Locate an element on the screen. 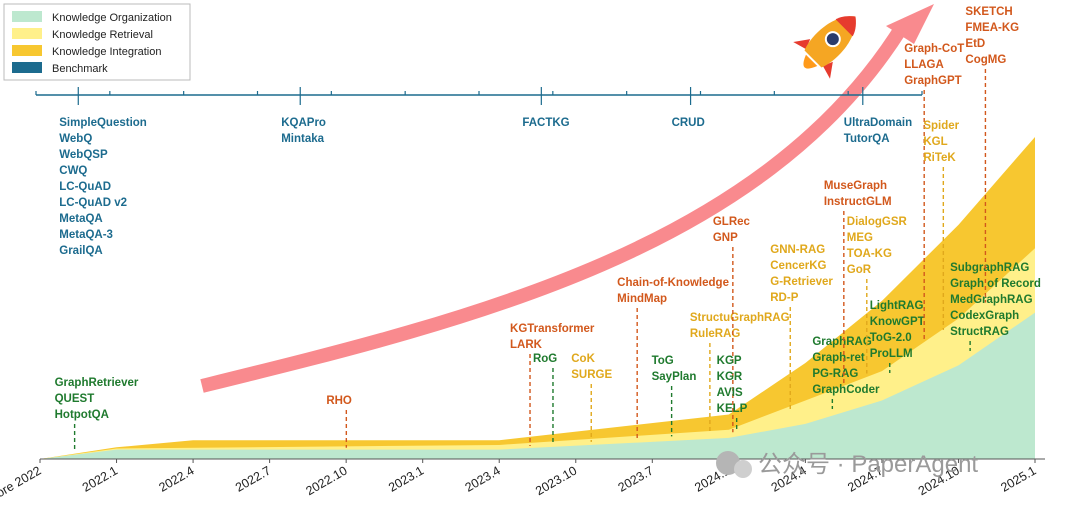  x-tick-label: 2023.4 is located at coordinates (483, 478).